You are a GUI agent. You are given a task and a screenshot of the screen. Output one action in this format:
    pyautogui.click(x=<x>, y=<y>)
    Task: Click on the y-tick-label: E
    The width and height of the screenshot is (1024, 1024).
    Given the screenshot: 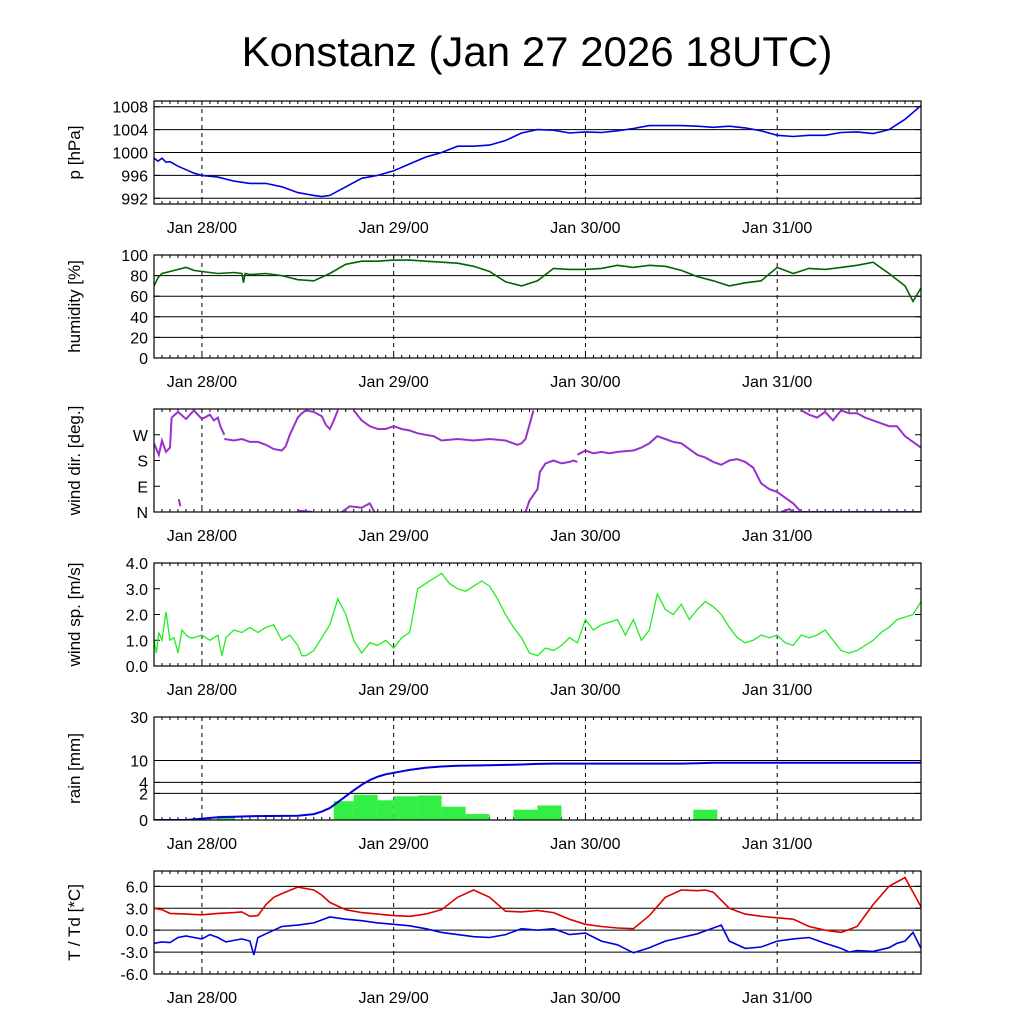 What is the action you would take?
    pyautogui.click(x=142, y=487)
    